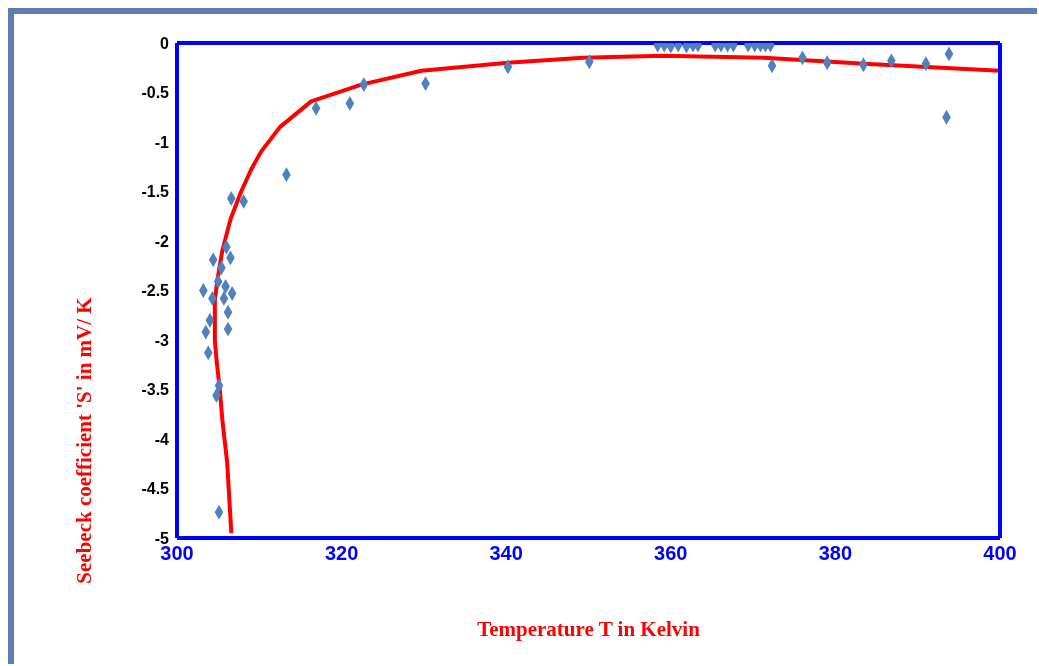 The width and height of the screenshot is (1039, 666). Describe the element at coordinates (506, 553) in the screenshot. I see `x-tick-label: 340` at that location.